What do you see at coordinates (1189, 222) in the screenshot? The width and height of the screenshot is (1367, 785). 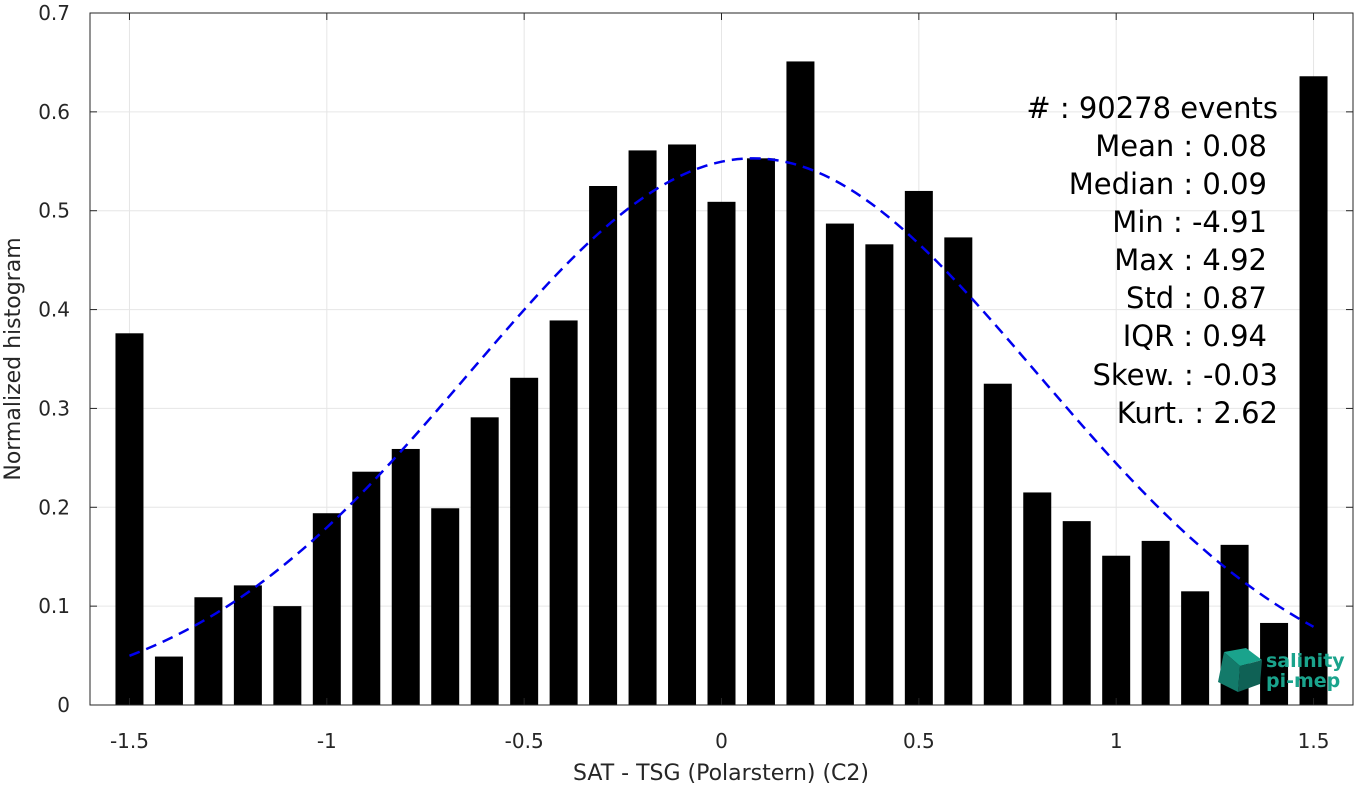 I see `stat-min: Min : -4.91` at bounding box center [1189, 222].